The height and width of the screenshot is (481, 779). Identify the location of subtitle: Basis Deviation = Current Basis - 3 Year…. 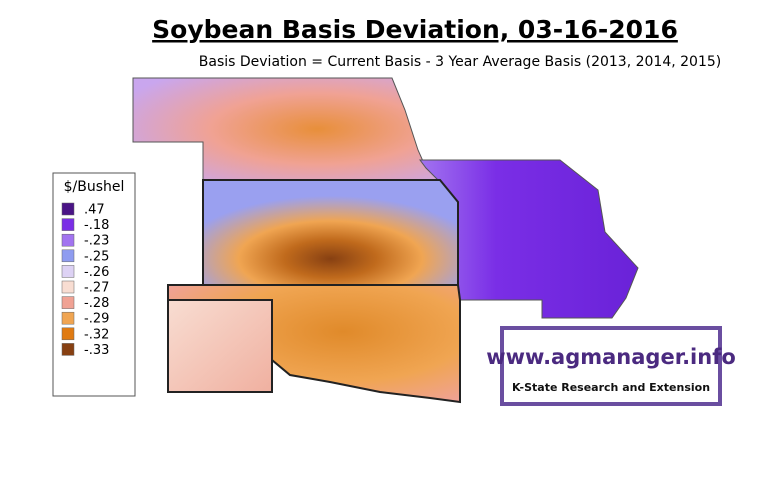
(460, 62).